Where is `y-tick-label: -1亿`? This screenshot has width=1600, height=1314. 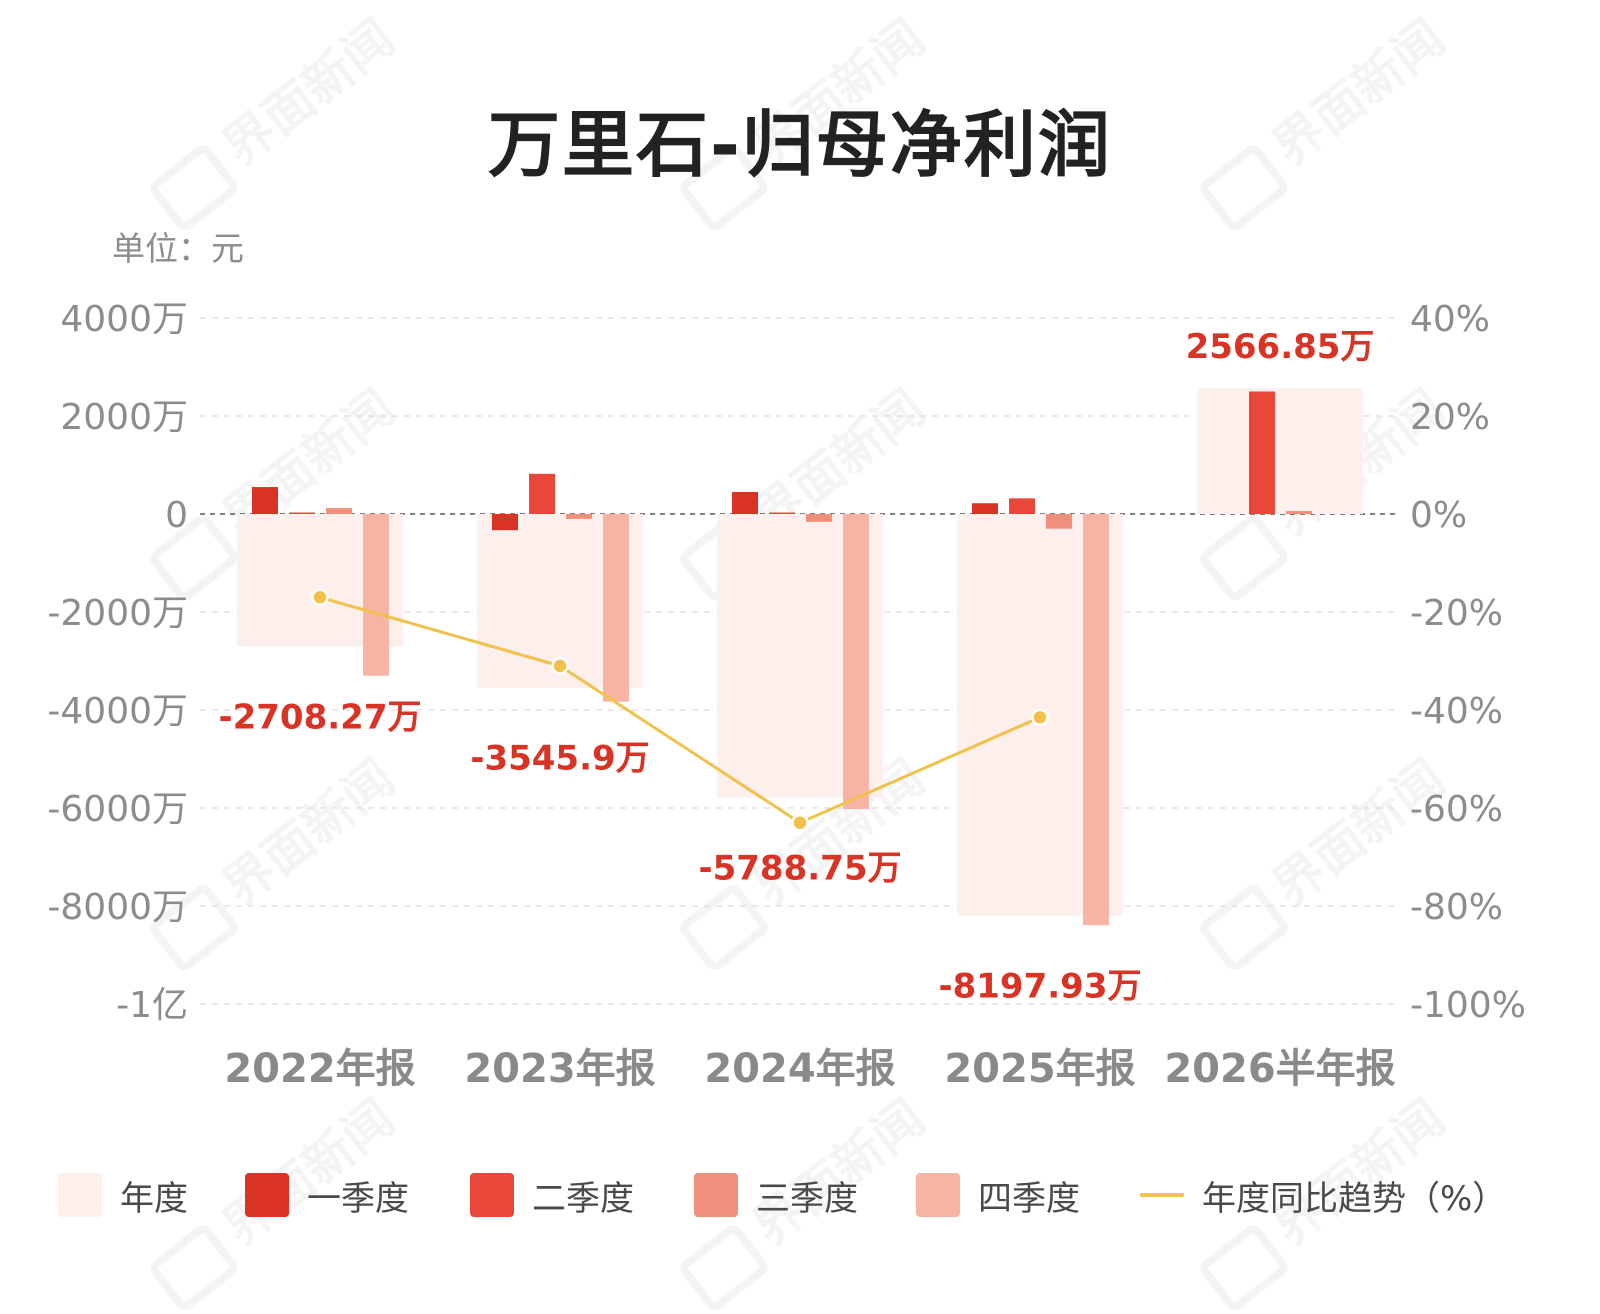 y-tick-label: -1亿 is located at coordinates (152, 1005).